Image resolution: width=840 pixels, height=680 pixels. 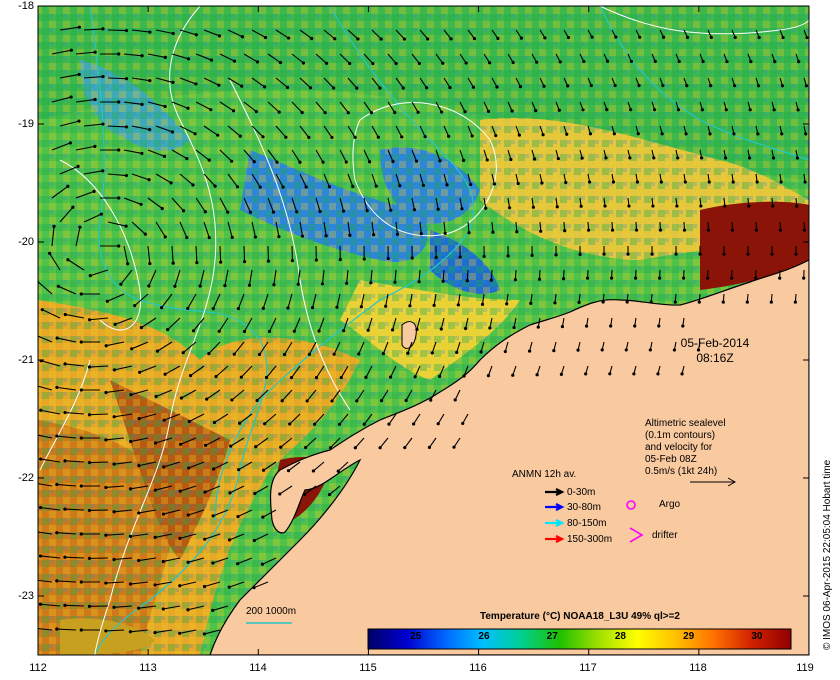 I want to click on colorbar-tick-label: 28, so click(x=620, y=636).